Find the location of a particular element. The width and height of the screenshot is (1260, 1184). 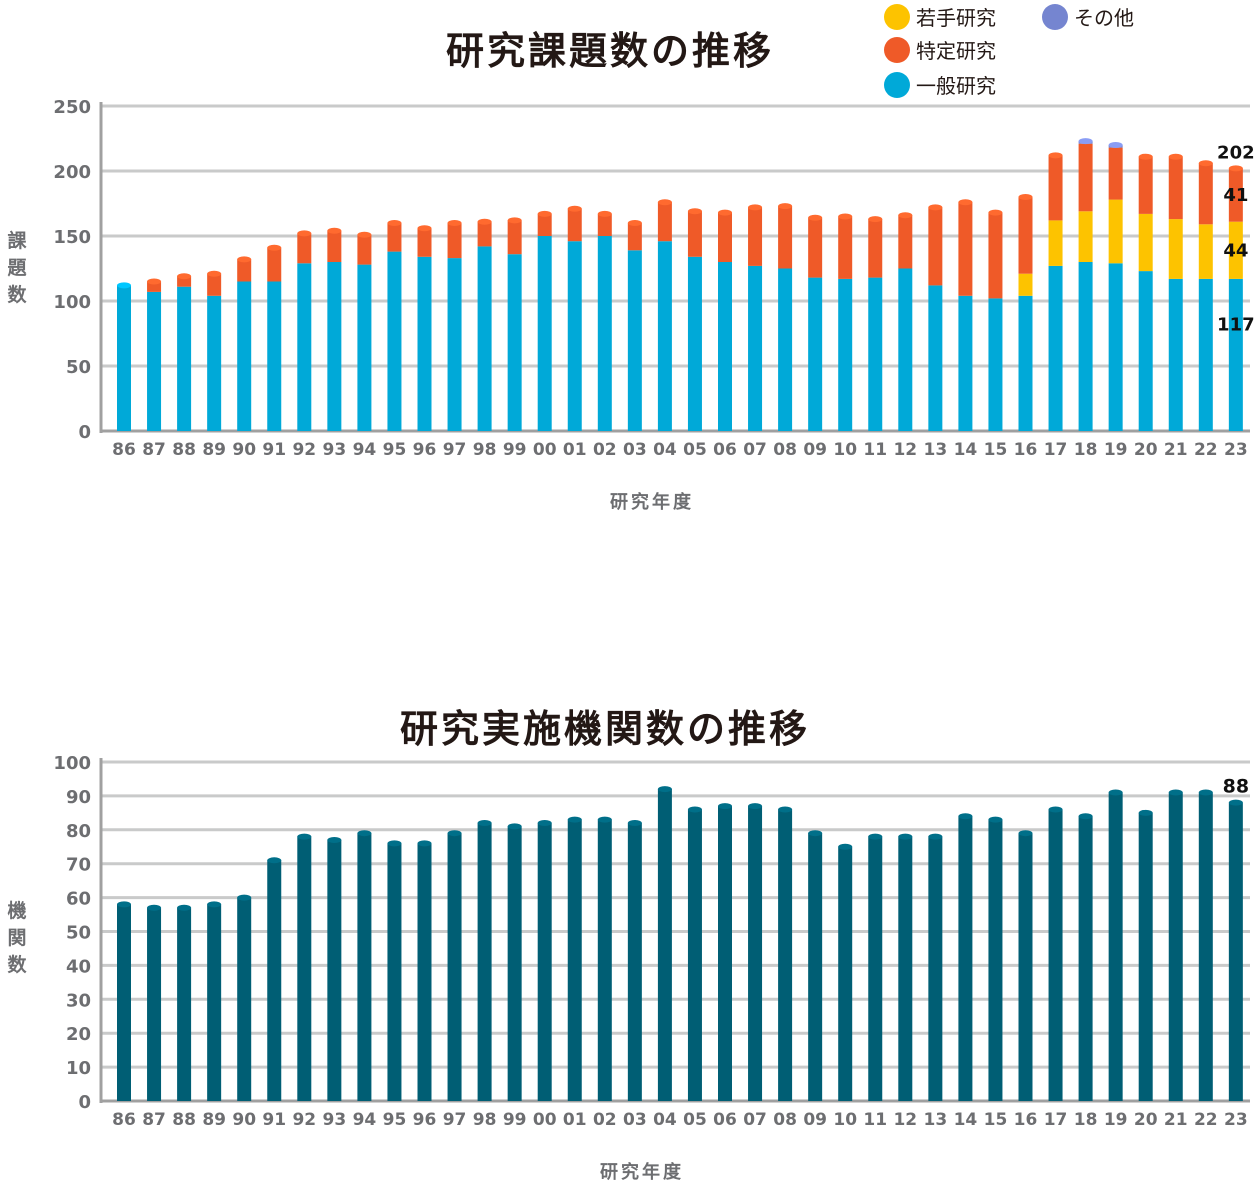

y-tick-label: 200 is located at coordinates (72, 172).